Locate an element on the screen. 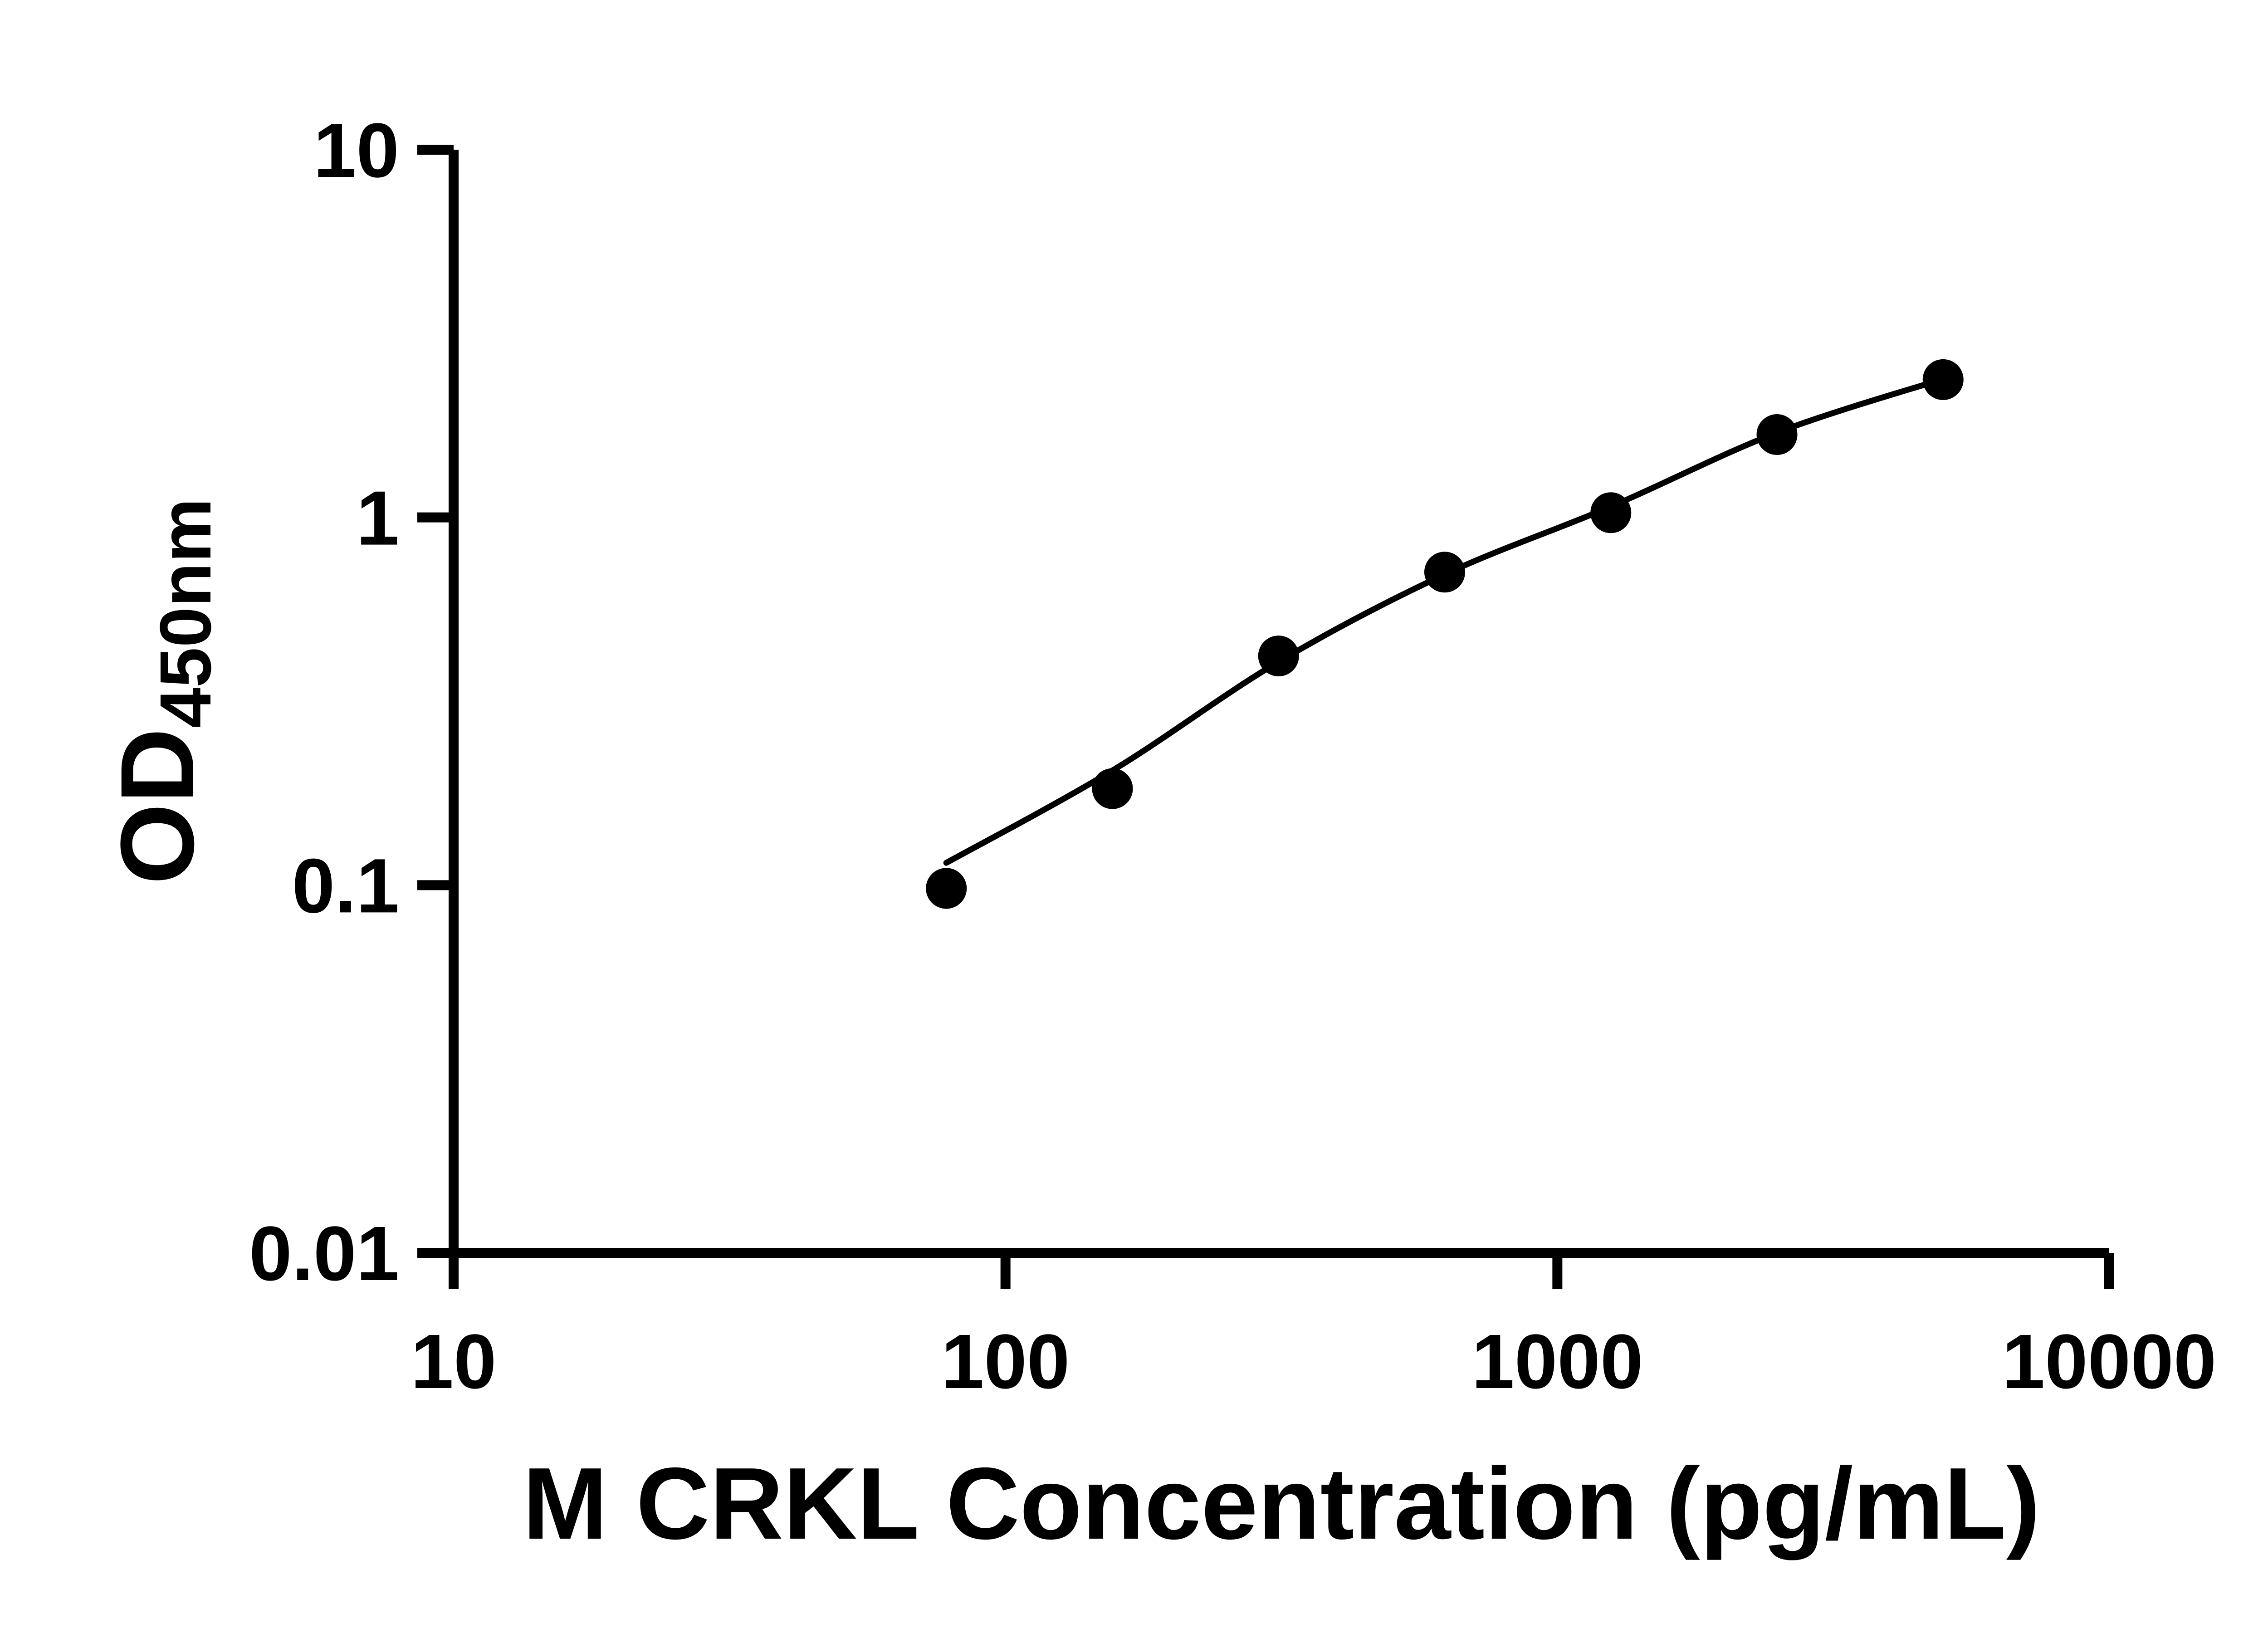 This screenshot has width=2268, height=1633. y-axis-title: OD450nm is located at coordinates (163, 691).